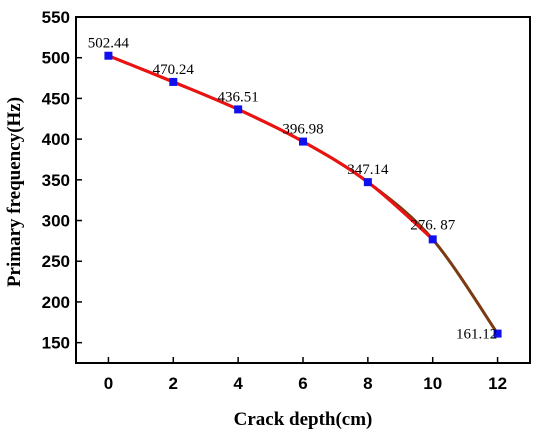 The height and width of the screenshot is (441, 550). I want to click on x-tick-label: 2, so click(173, 383).